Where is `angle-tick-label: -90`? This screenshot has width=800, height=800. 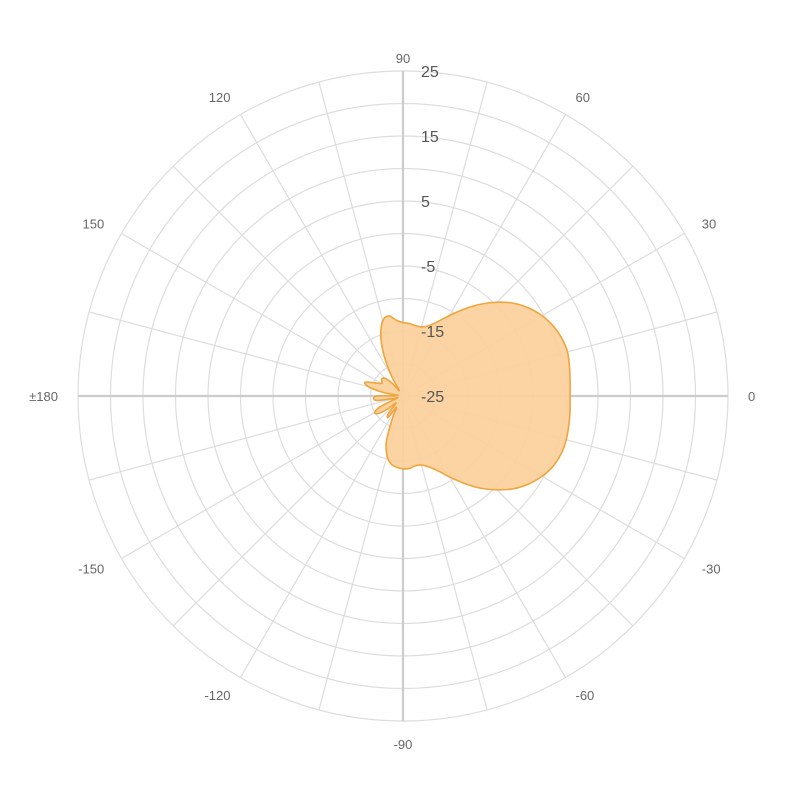 angle-tick-label: -90 is located at coordinates (403, 744).